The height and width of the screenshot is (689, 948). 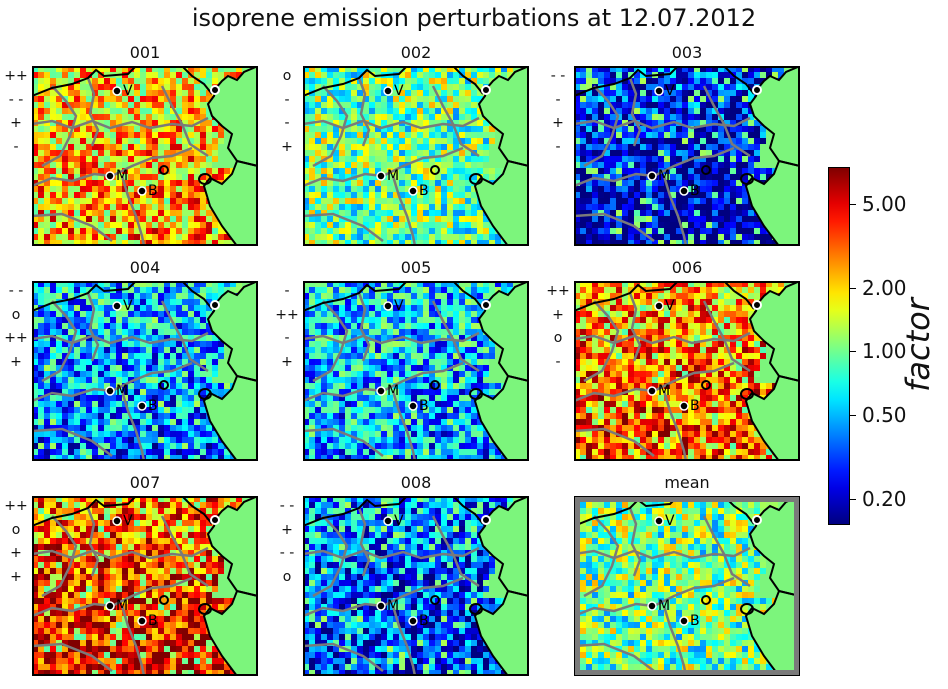 What do you see at coordinates (435, 170) in the screenshot?
I see `site-marker` at bounding box center [435, 170].